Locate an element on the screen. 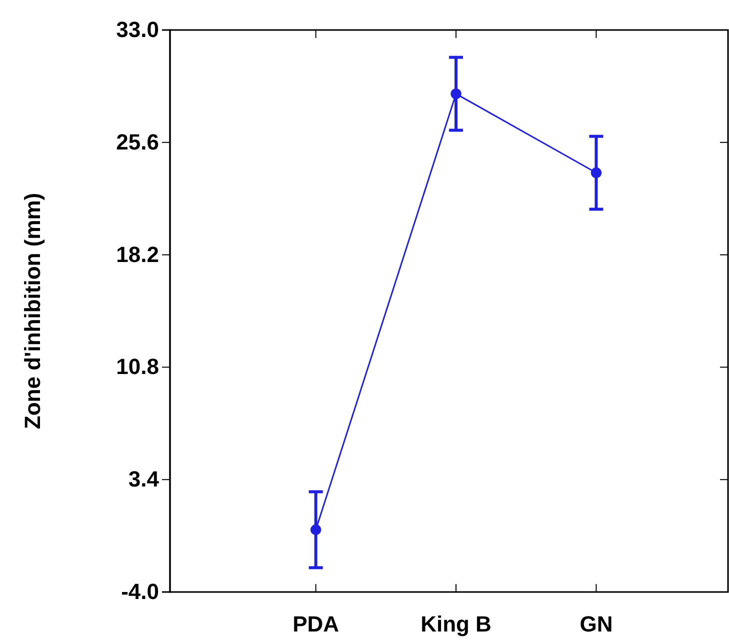 The height and width of the screenshot is (644, 729). y-tick-label: 33.0 is located at coordinates (137, 29).